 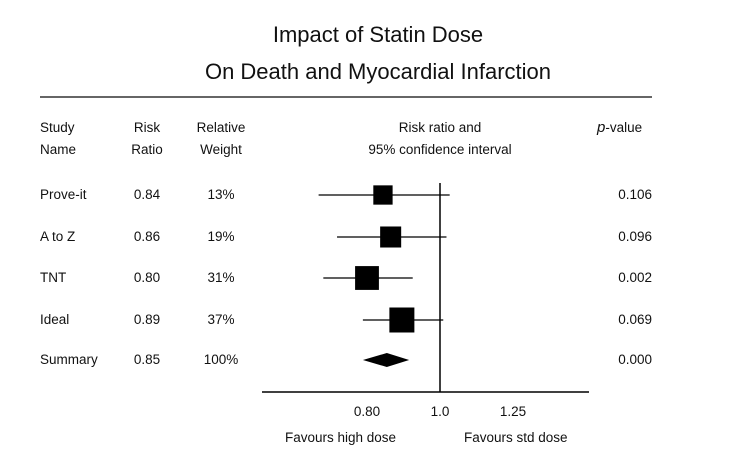 What do you see at coordinates (147, 127) in the screenshot?
I see `header-ratio-line1: Risk` at bounding box center [147, 127].